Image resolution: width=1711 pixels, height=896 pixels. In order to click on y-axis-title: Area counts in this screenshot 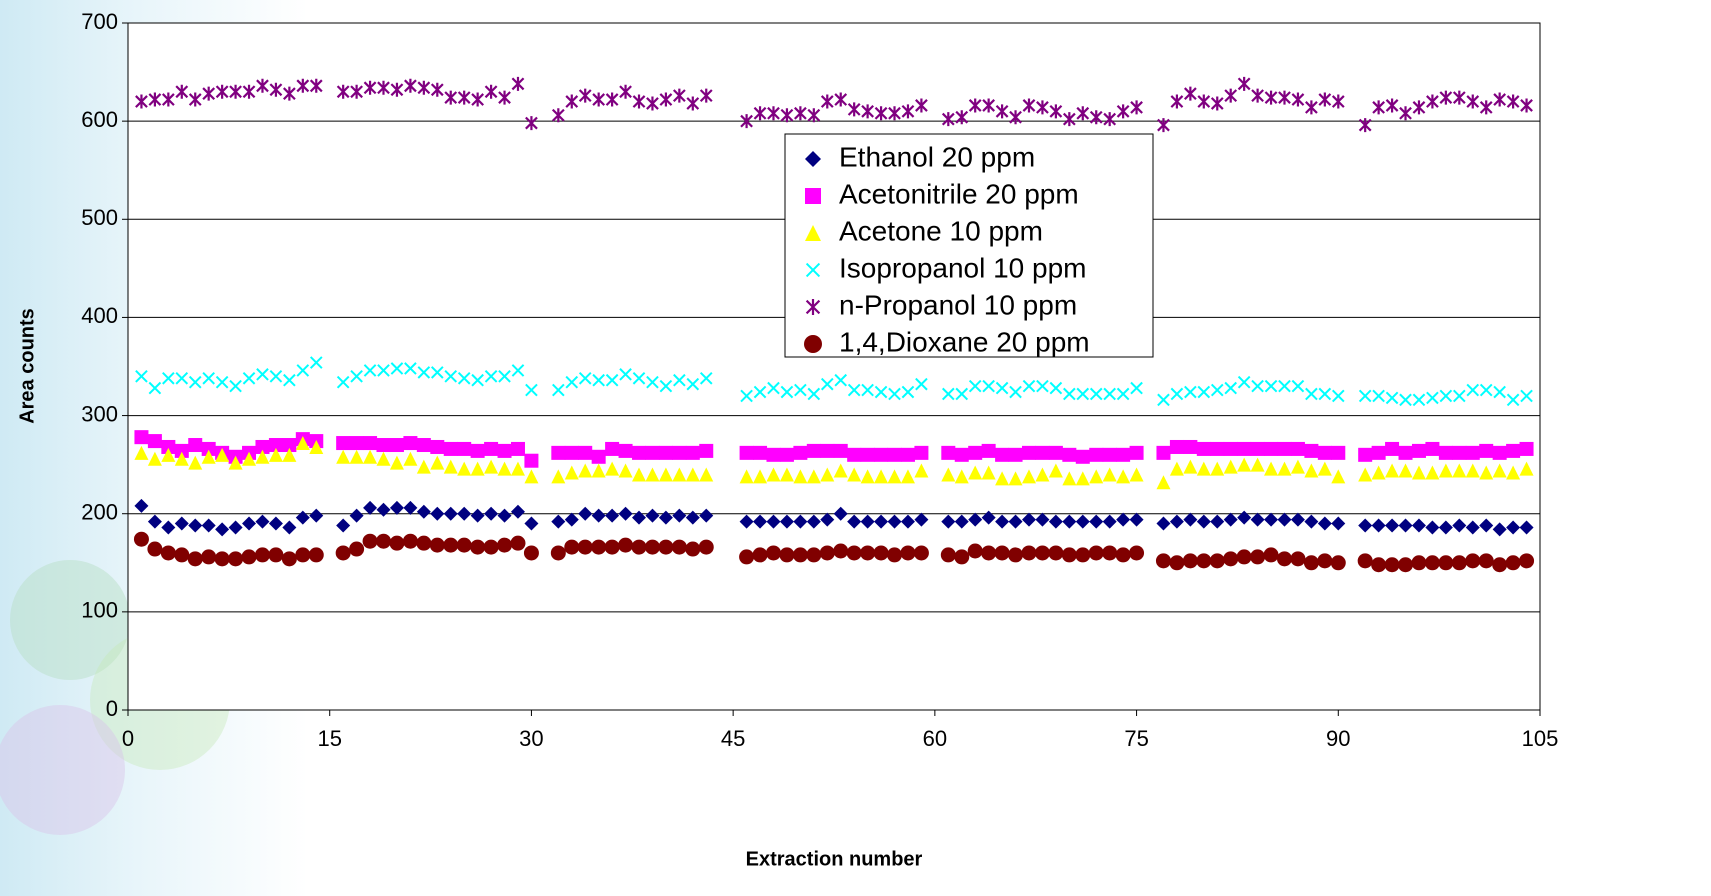, I will do `click(27, 366)`.